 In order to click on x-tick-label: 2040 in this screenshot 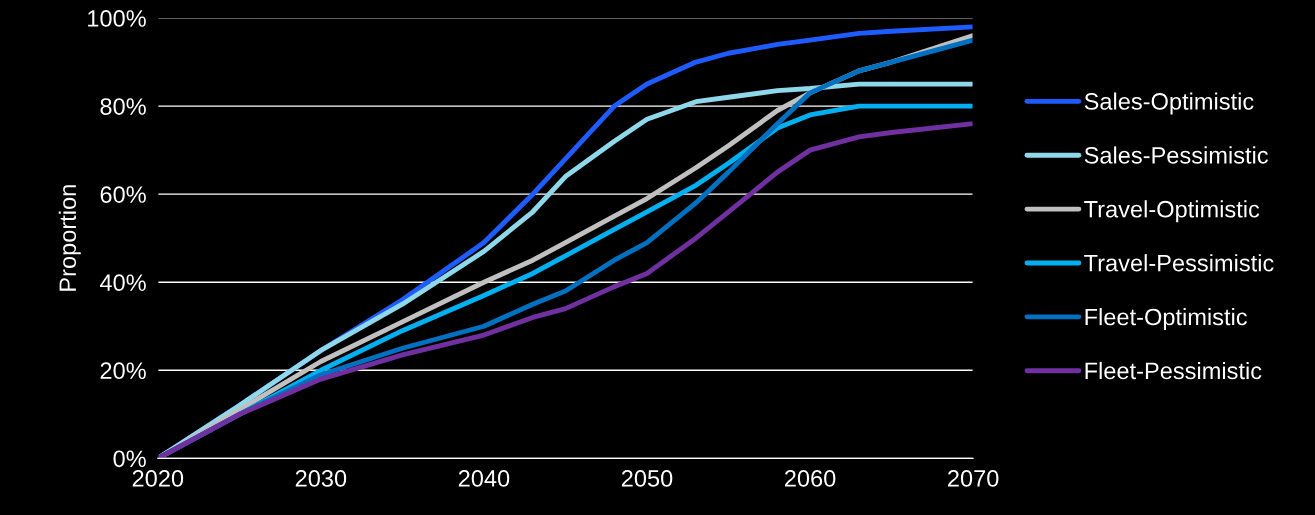, I will do `click(484, 478)`.